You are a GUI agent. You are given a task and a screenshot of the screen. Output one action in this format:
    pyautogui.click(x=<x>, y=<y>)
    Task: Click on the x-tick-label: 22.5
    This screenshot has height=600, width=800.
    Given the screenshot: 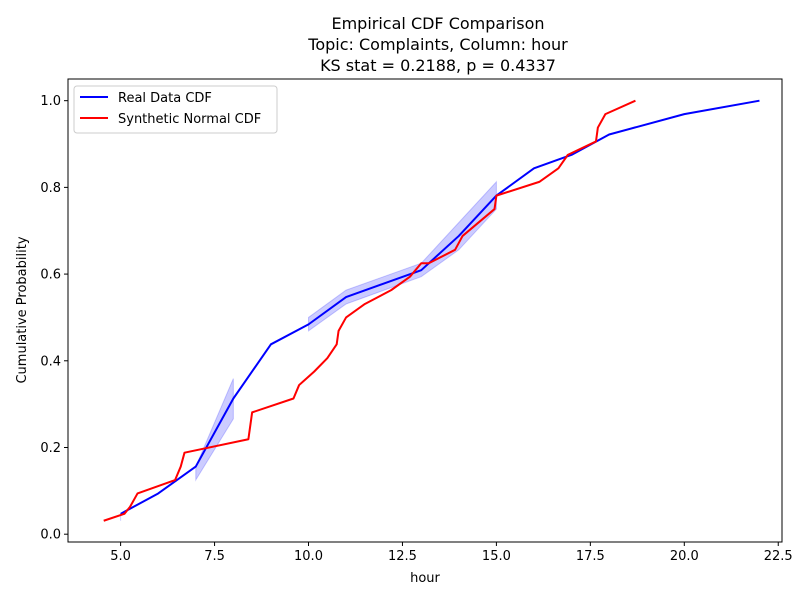 What is the action you would take?
    pyautogui.click(x=778, y=556)
    